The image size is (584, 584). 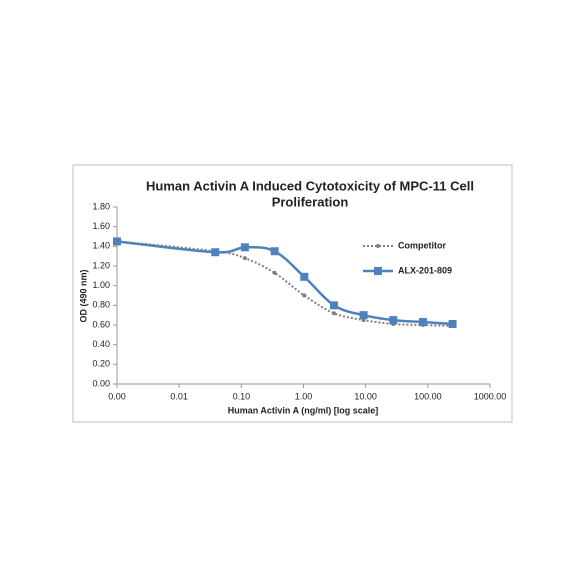 I want to click on y-tick-label: 1.80, so click(x=101, y=206).